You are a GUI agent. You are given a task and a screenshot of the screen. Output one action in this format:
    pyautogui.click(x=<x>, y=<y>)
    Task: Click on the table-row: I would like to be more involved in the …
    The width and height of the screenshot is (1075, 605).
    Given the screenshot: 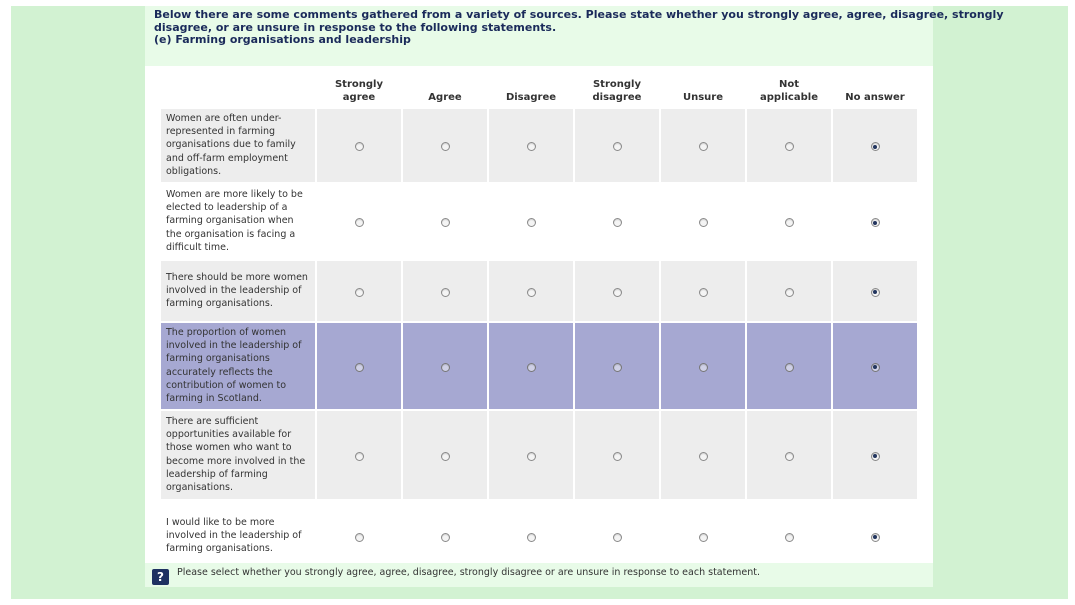 What is the action you would take?
    pyautogui.click(x=539, y=536)
    